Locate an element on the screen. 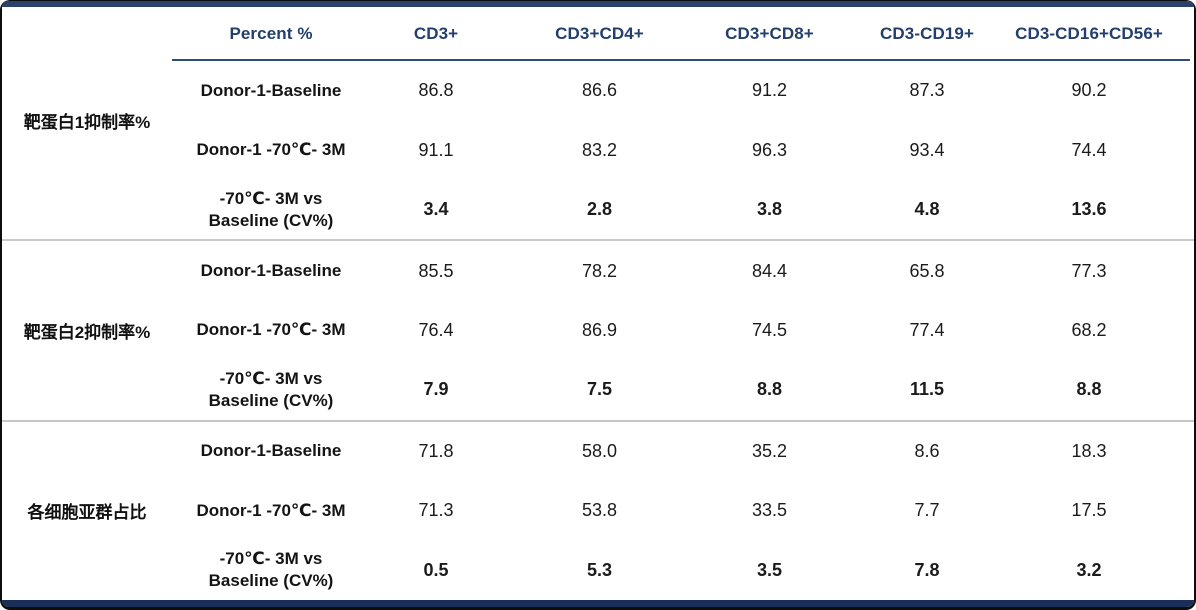 Image resolution: width=1196 pixels, height=610 pixels. group-label: 靶蛋白1抑制率% is located at coordinates (87, 122).